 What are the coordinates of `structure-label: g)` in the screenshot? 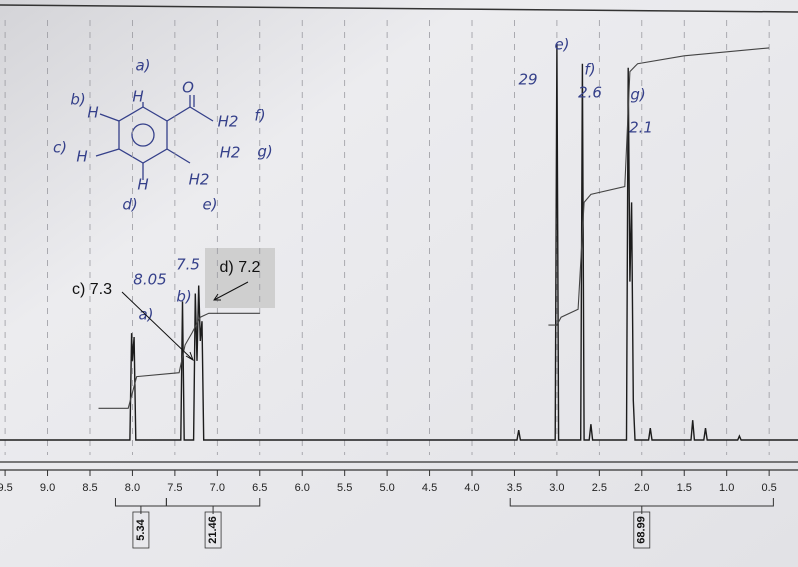 It's located at (264, 152).